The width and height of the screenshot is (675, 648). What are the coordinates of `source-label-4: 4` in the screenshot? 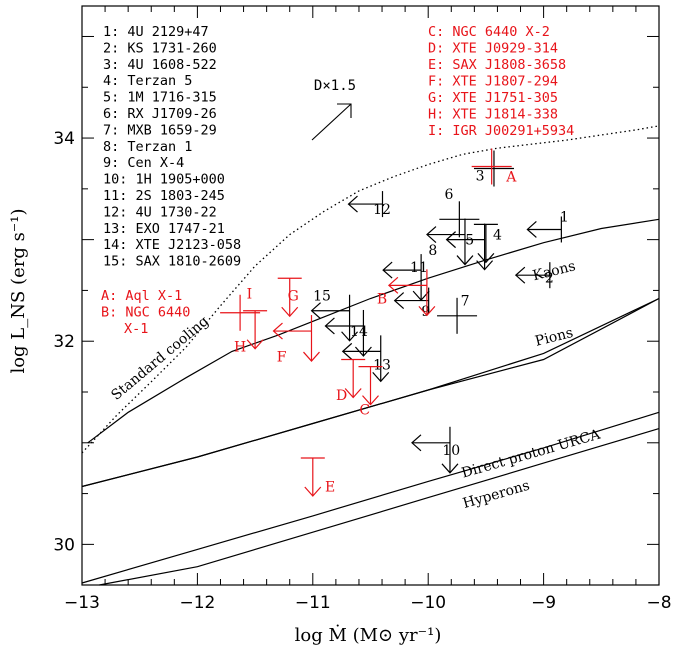 It's located at (497, 236).